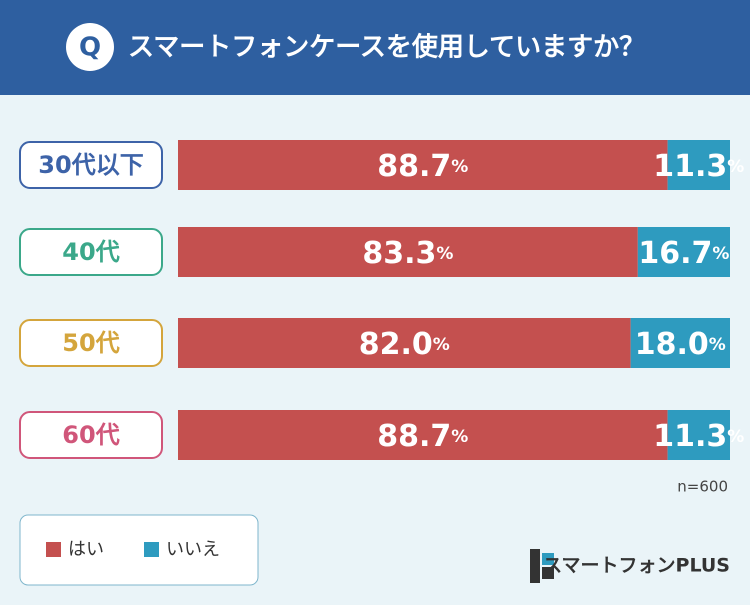 The width and height of the screenshot is (750, 605). I want to click on value-label: 82.0%, so click(404, 344).